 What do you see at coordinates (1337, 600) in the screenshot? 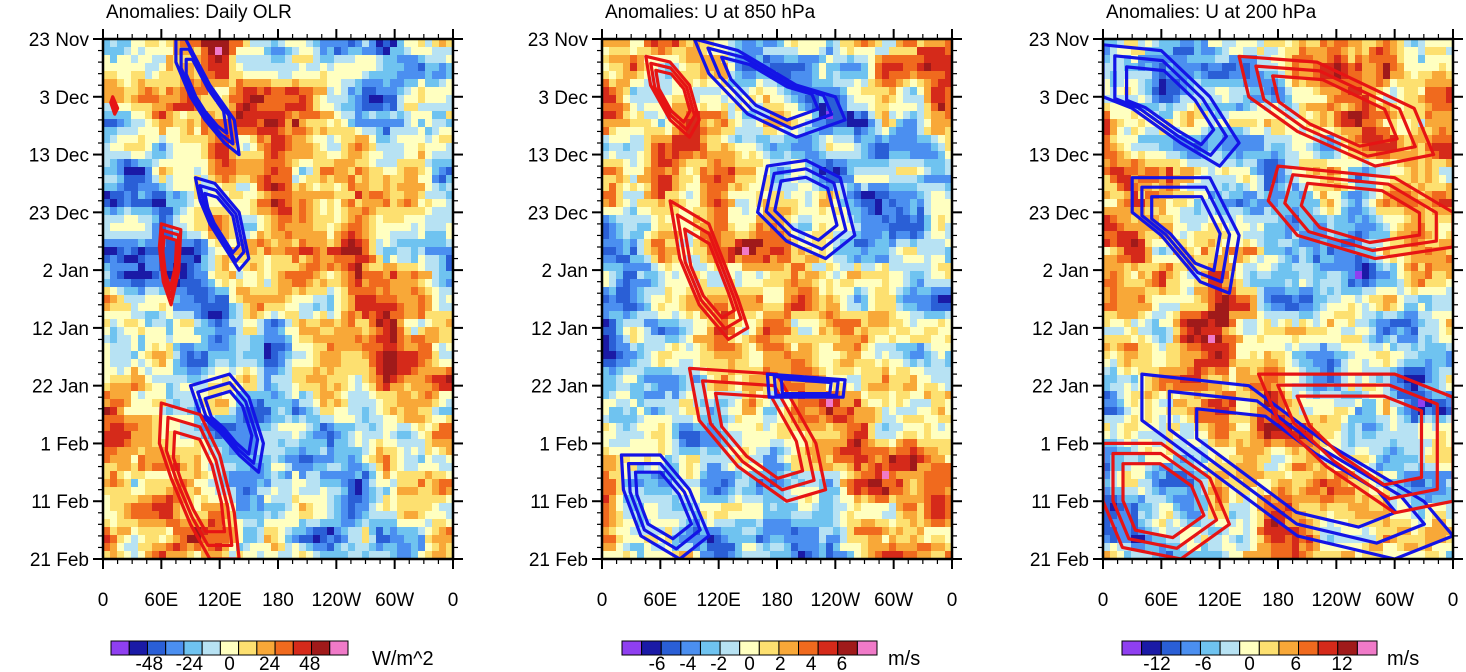
I see `x-tick-label: 120W` at bounding box center [1337, 600].